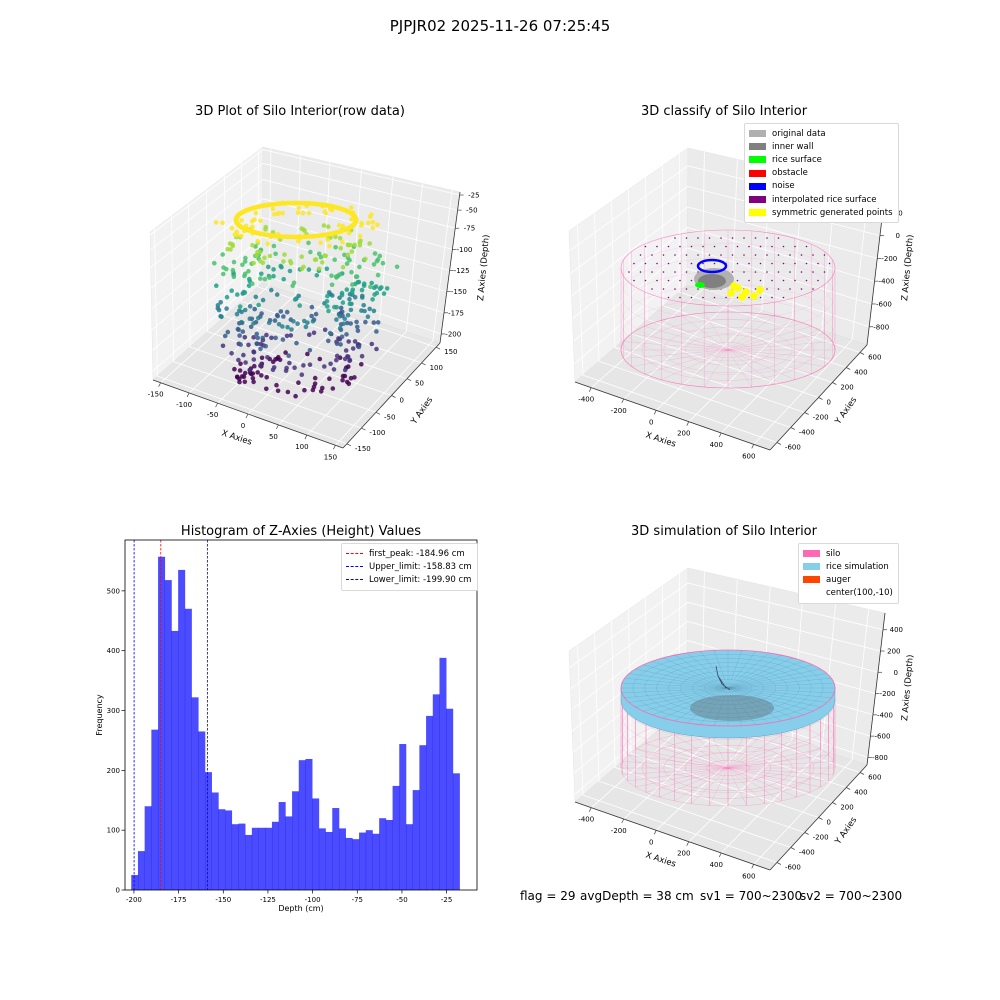 This screenshot has width=1000, height=1000. Describe the element at coordinates (793, 448) in the screenshot. I see `y-tick-label: -600` at that location.